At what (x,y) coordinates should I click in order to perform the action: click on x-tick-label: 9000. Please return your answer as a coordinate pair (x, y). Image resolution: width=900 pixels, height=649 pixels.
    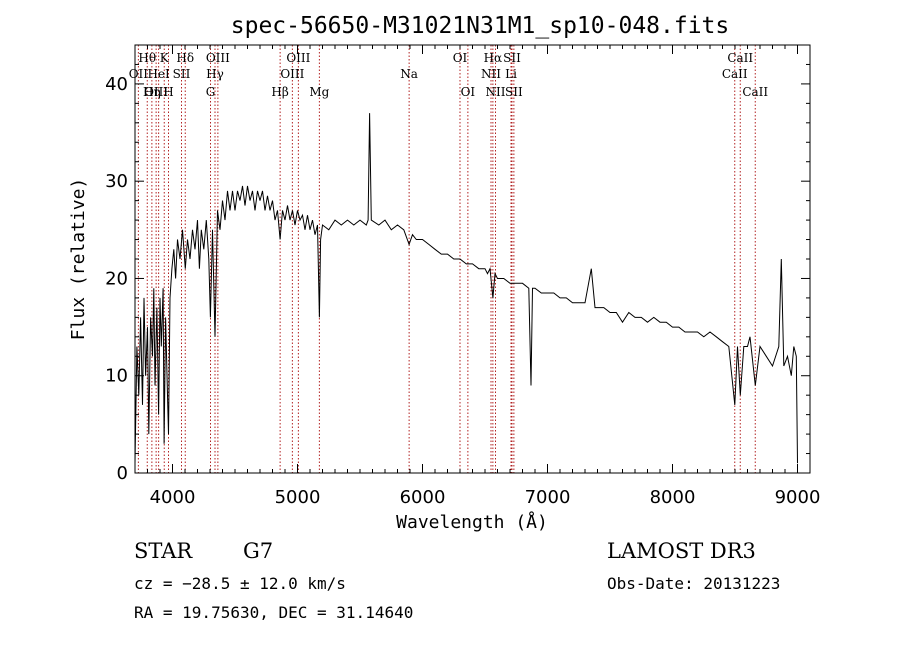
    Looking at the image, I should click on (798, 497).